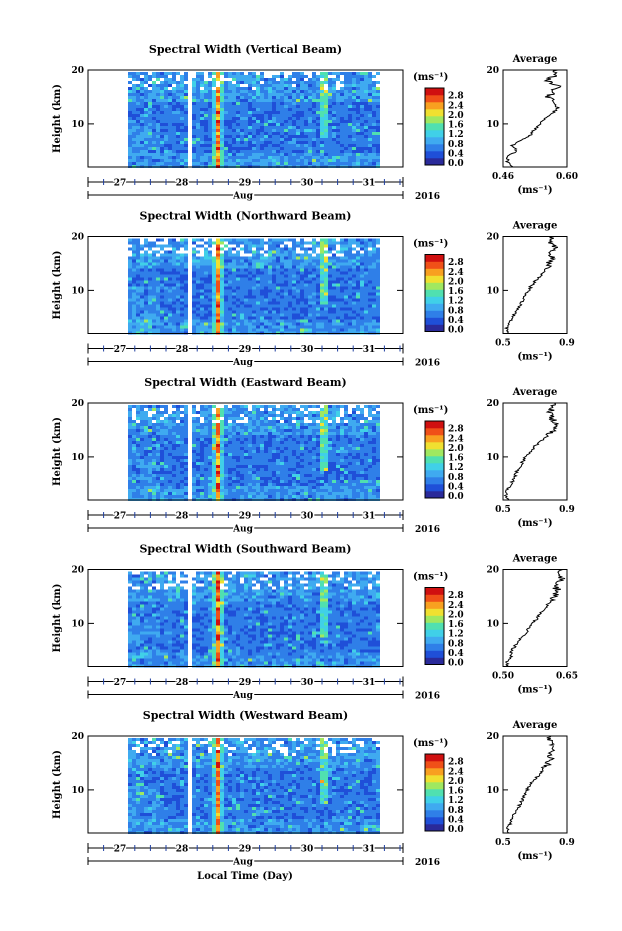 The width and height of the screenshot is (622, 931). I want to click on panel-title: Spectral Width (Westward Beam), so click(245, 715).